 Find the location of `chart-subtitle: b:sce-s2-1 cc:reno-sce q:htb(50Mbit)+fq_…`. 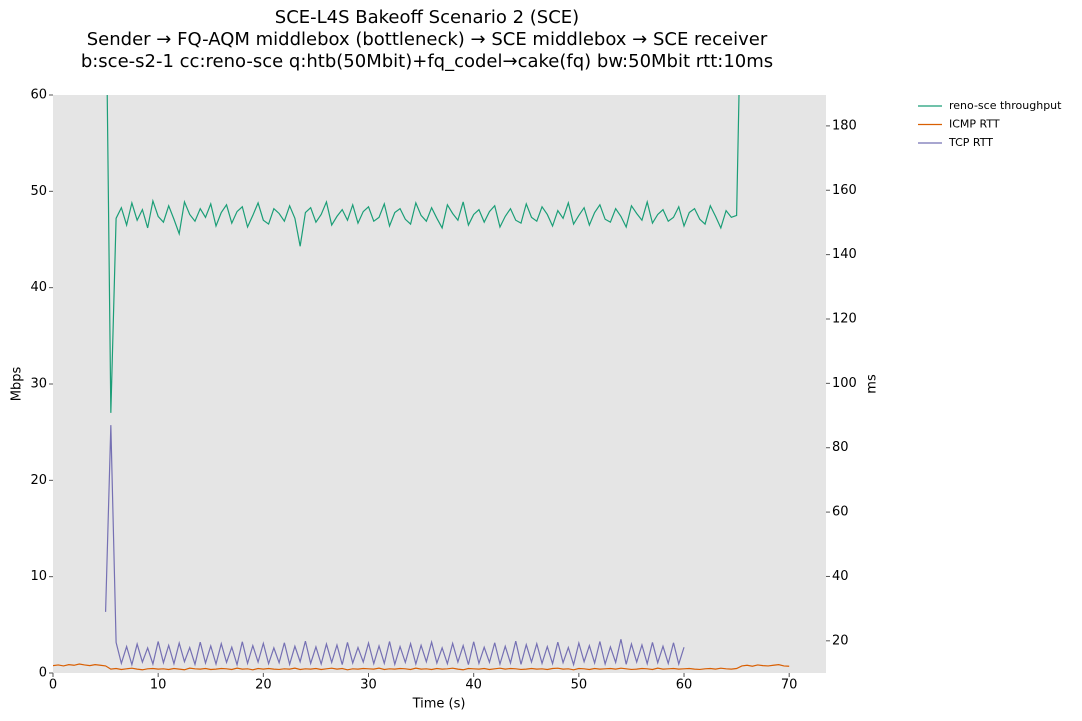

chart-subtitle: b:sce-s2-1 cc:reno-sce q:htb(50Mbit)+fq_… is located at coordinates (427, 61).